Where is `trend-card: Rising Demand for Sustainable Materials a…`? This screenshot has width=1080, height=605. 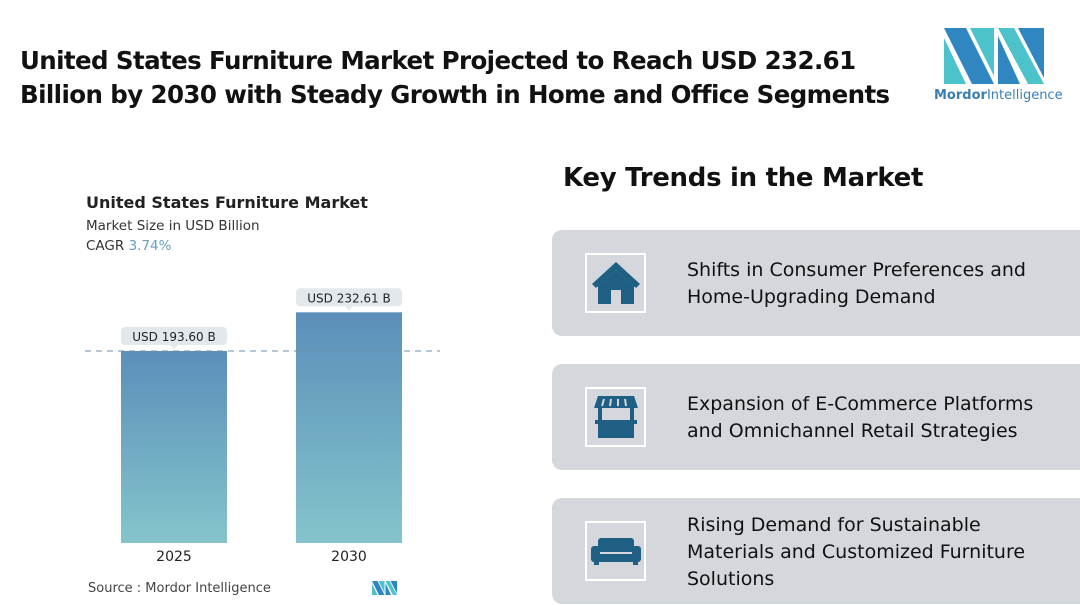 trend-card: Rising Demand for Sustainable Materials a… is located at coordinates (816, 551).